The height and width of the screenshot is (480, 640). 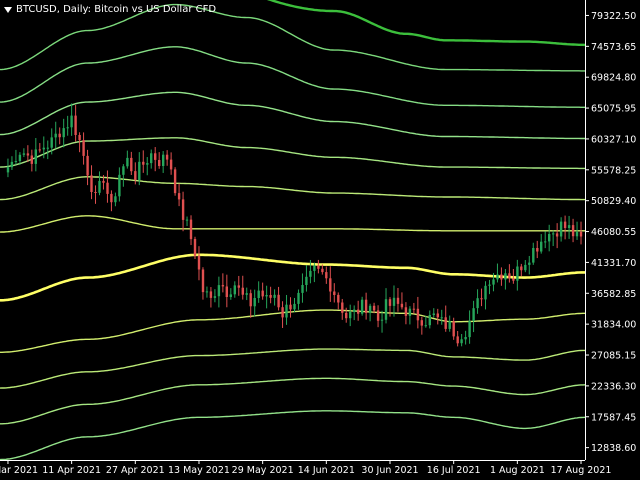 I want to click on y-tick-label: 41331.70, so click(x=613, y=263).